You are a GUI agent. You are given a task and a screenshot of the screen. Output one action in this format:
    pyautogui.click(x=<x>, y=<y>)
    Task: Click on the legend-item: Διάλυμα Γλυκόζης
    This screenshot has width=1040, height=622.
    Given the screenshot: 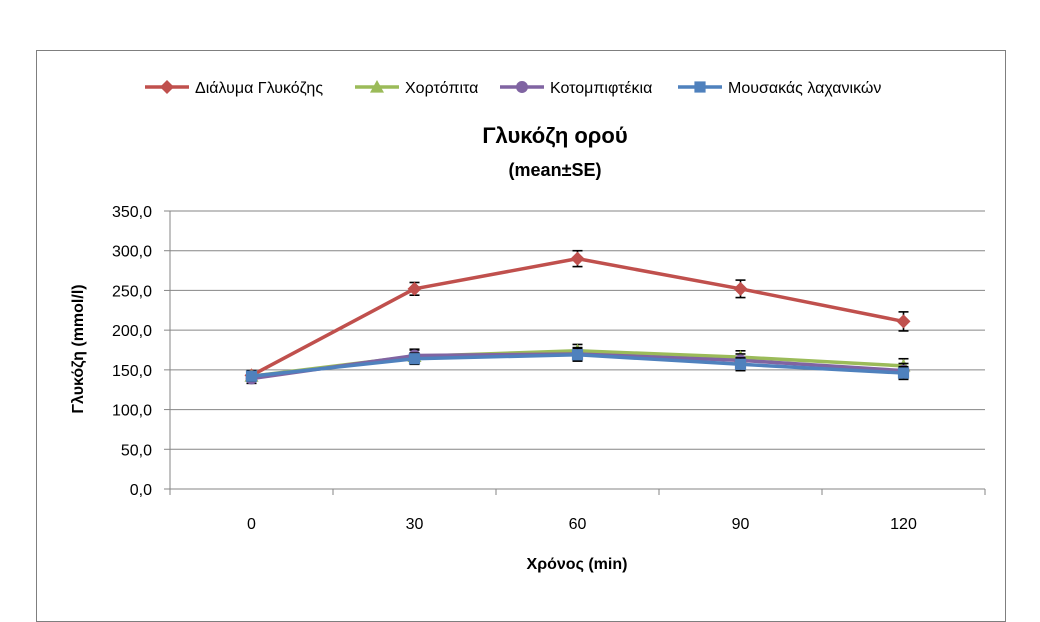 What is the action you would take?
    pyautogui.click(x=234, y=88)
    